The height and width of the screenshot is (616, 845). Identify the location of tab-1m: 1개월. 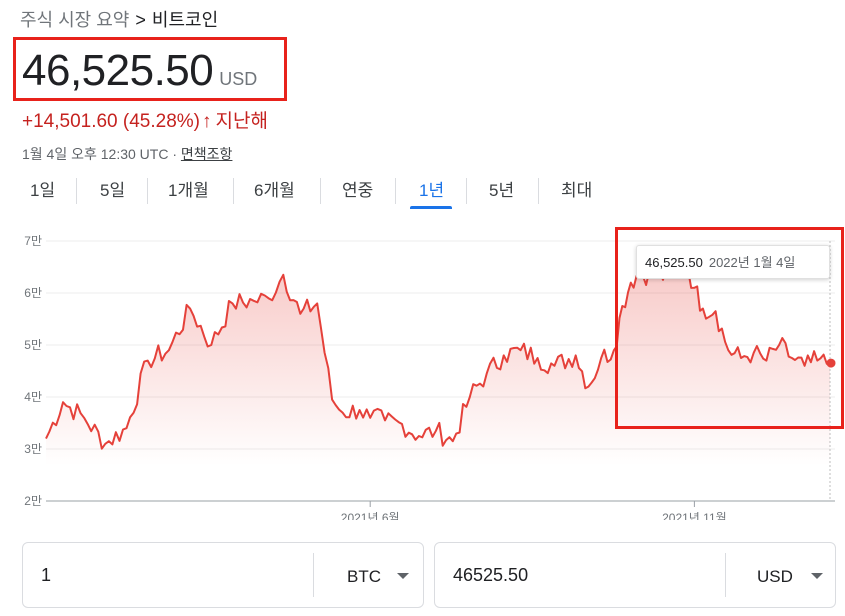
(188, 190).